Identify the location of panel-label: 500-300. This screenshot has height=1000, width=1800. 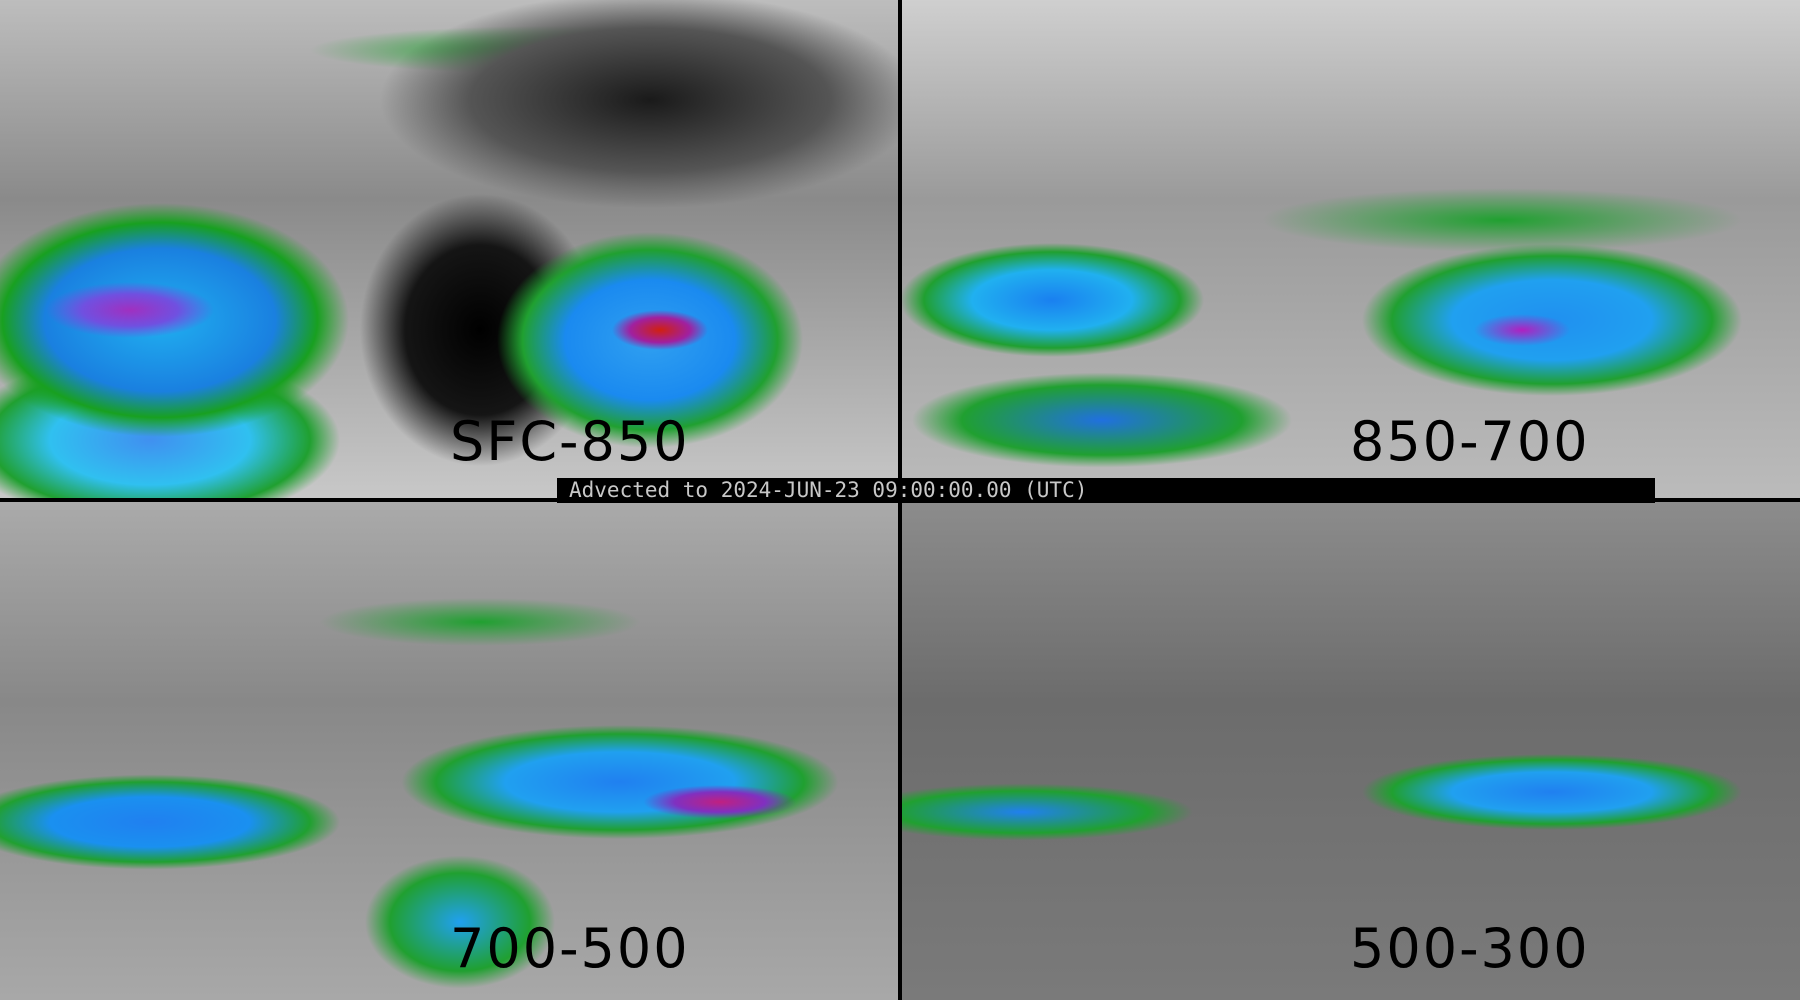
(1470, 948).